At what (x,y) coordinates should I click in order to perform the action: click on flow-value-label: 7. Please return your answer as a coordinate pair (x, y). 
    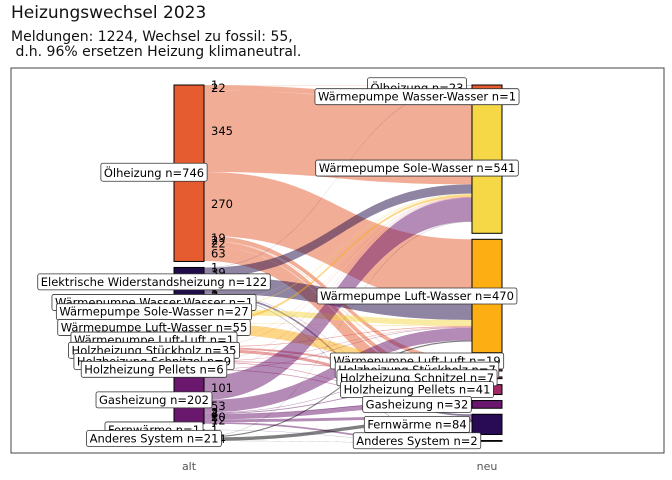
    Looking at the image, I should click on (214, 423).